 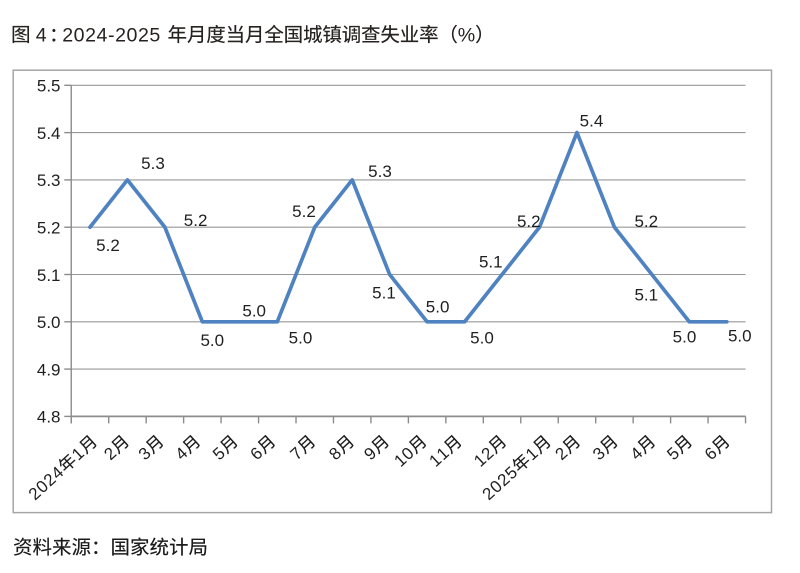 What do you see at coordinates (49, 369) in the screenshot?
I see `svg-text: 4.9` at bounding box center [49, 369].